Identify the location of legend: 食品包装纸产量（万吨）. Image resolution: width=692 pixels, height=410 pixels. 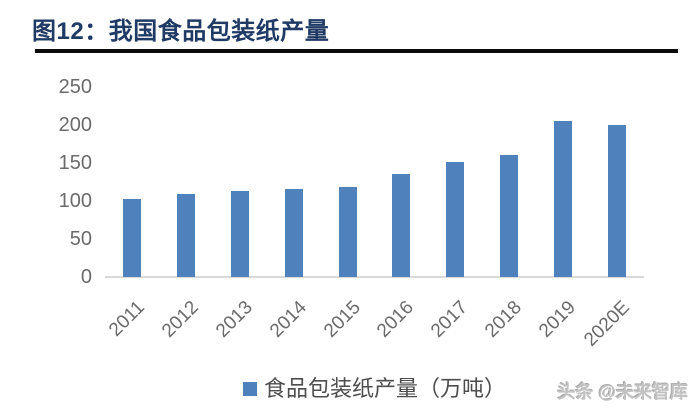
(374, 389).